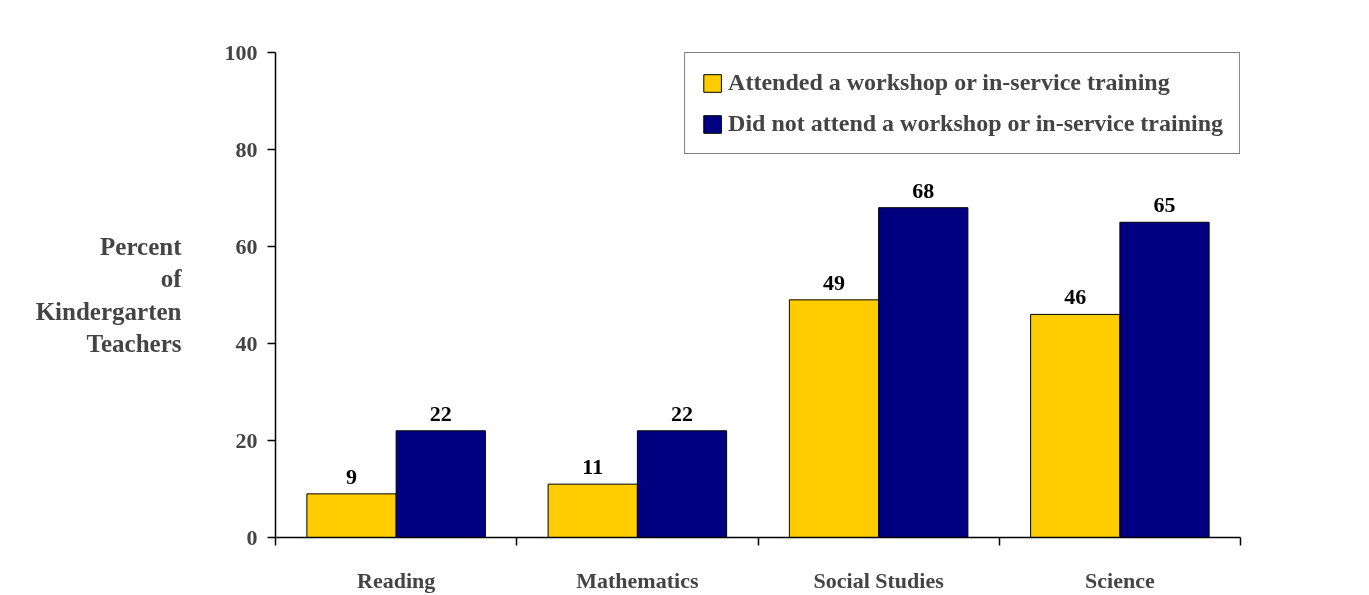  I want to click on y-tick-label: 40, so click(246, 343).